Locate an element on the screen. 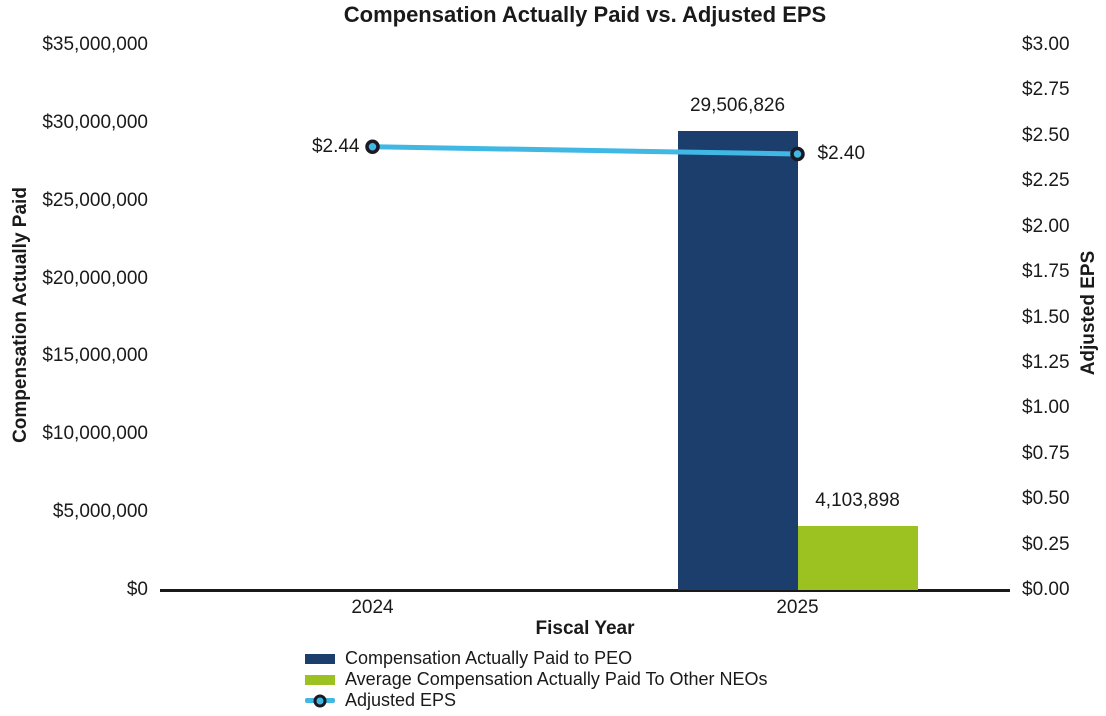 The height and width of the screenshot is (716, 1106). left-axis-tick-label: $30,000,000 is located at coordinates (95, 122).